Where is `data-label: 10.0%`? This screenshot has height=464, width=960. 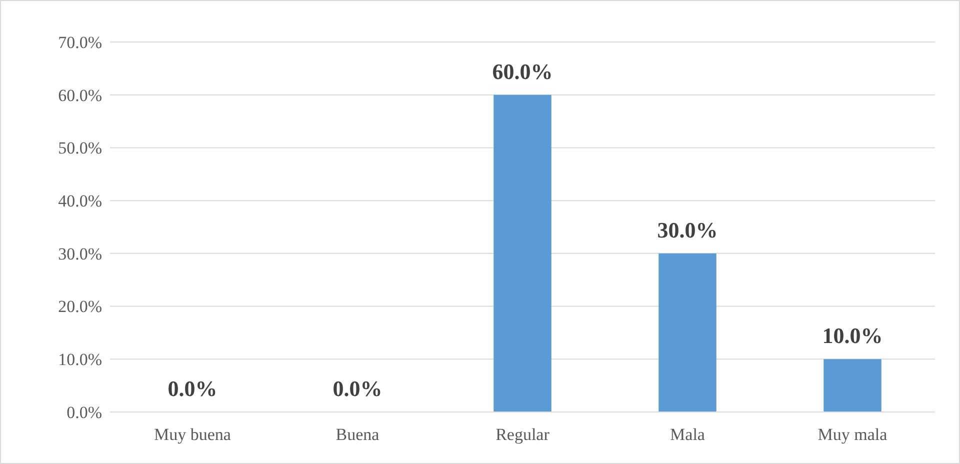
data-label: 10.0% is located at coordinates (852, 335).